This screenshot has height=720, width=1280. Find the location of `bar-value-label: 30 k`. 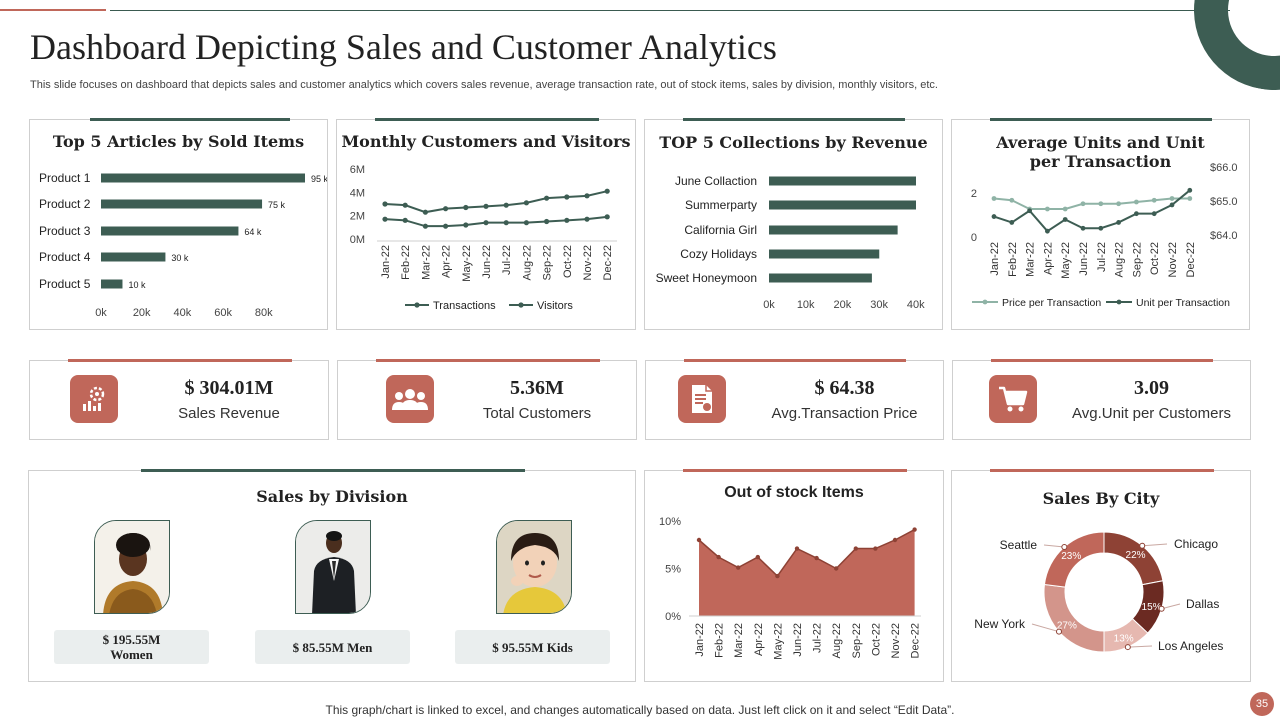

bar-value-label: 30 k is located at coordinates (180, 258).